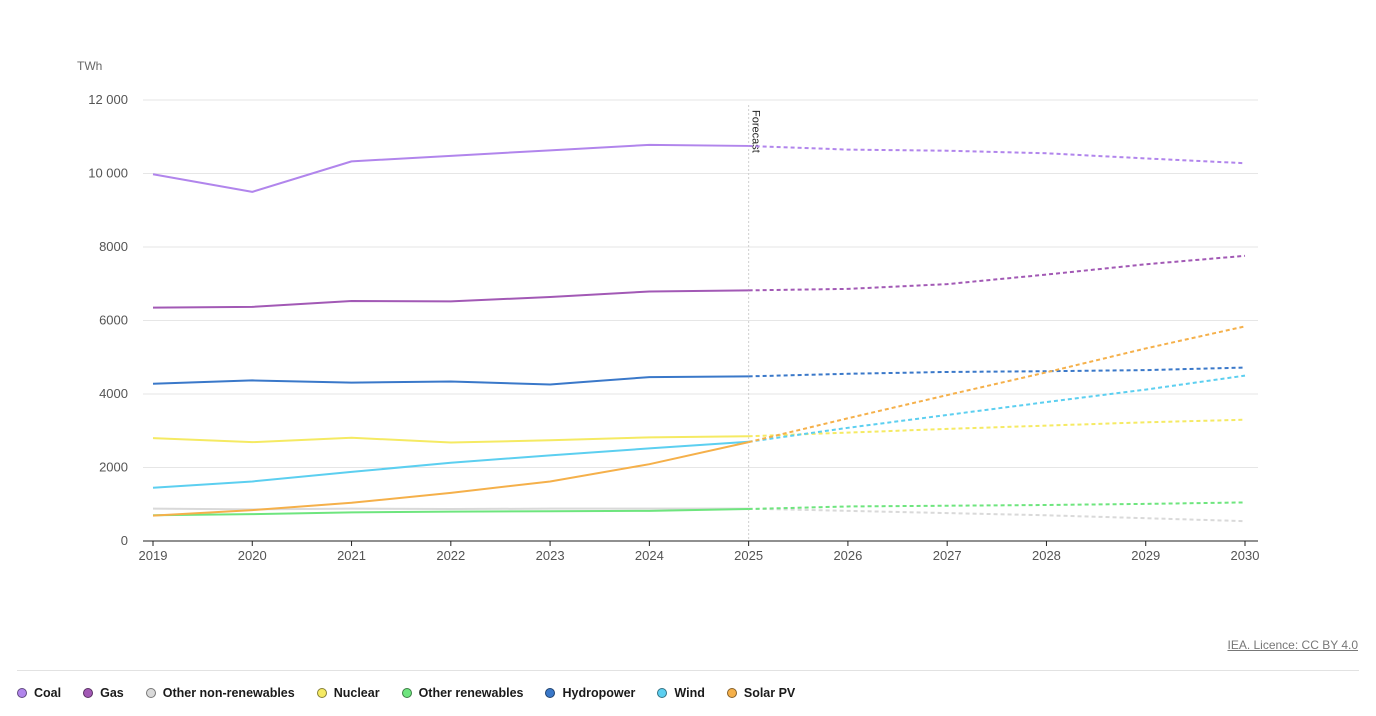  What do you see at coordinates (450, 168) in the screenshot?
I see `series-line-coal` at bounding box center [450, 168].